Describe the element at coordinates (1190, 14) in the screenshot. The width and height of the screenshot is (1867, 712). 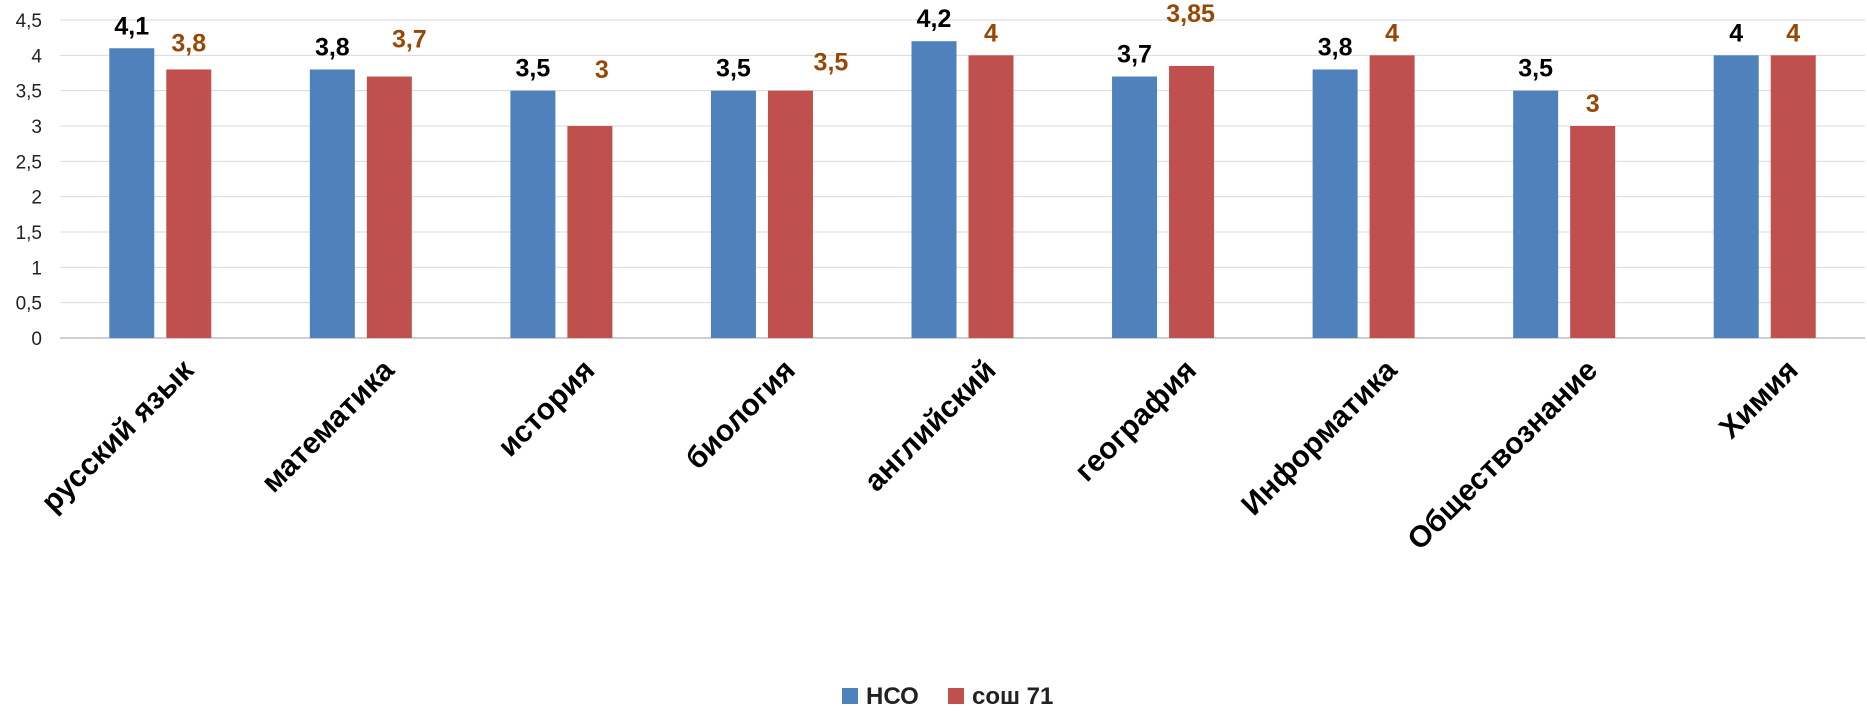
I see `data-label-school: 3,85` at that location.